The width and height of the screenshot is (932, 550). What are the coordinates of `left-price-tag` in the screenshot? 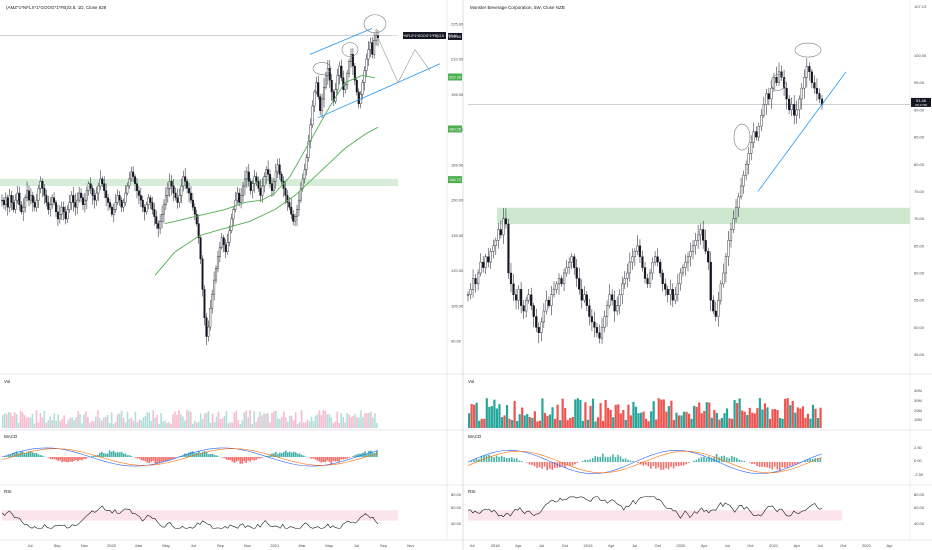 It's located at (455, 180).